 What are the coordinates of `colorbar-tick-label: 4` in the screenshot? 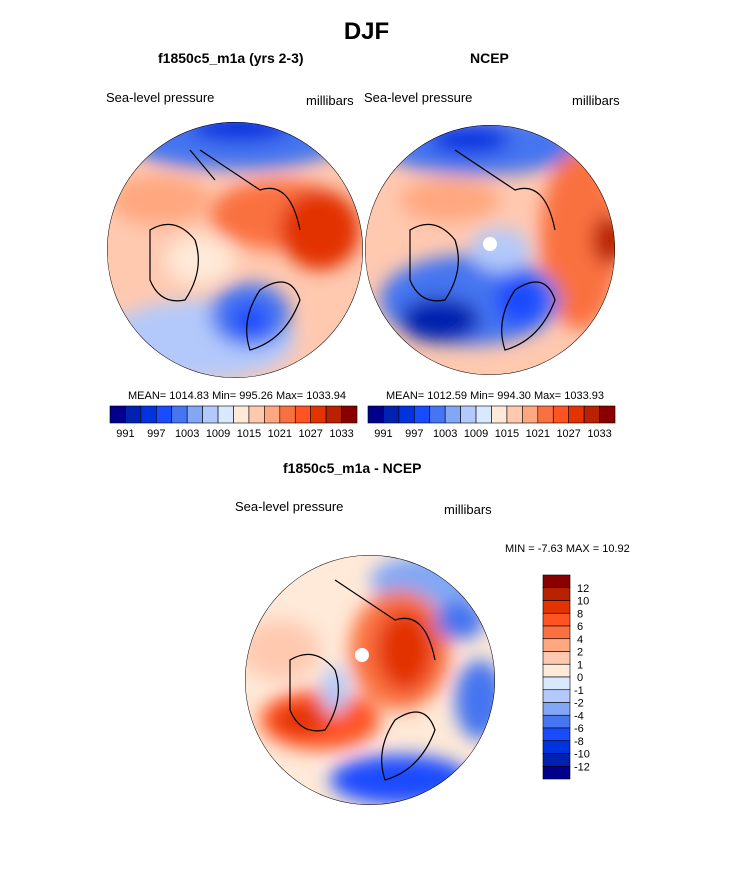 It's located at (580, 640).